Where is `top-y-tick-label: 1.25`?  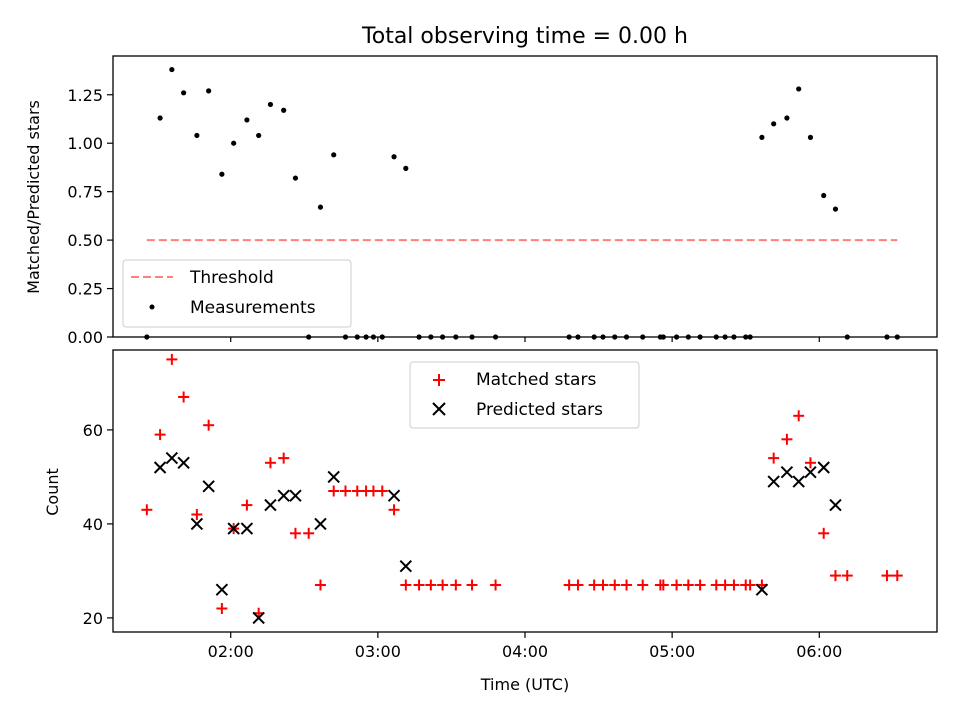
top-y-tick-label: 1.25 is located at coordinates (85, 95).